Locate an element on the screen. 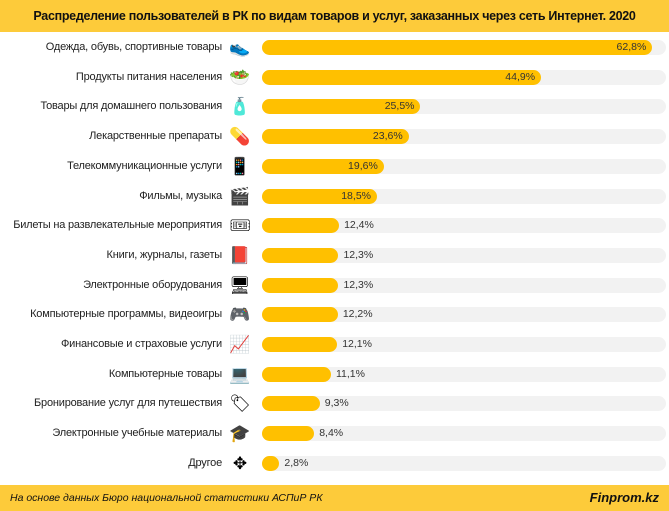 The width and height of the screenshot is (669, 511). bar-row: Телекоммуникационные услуги 📱 19,6% is located at coordinates (334, 167).